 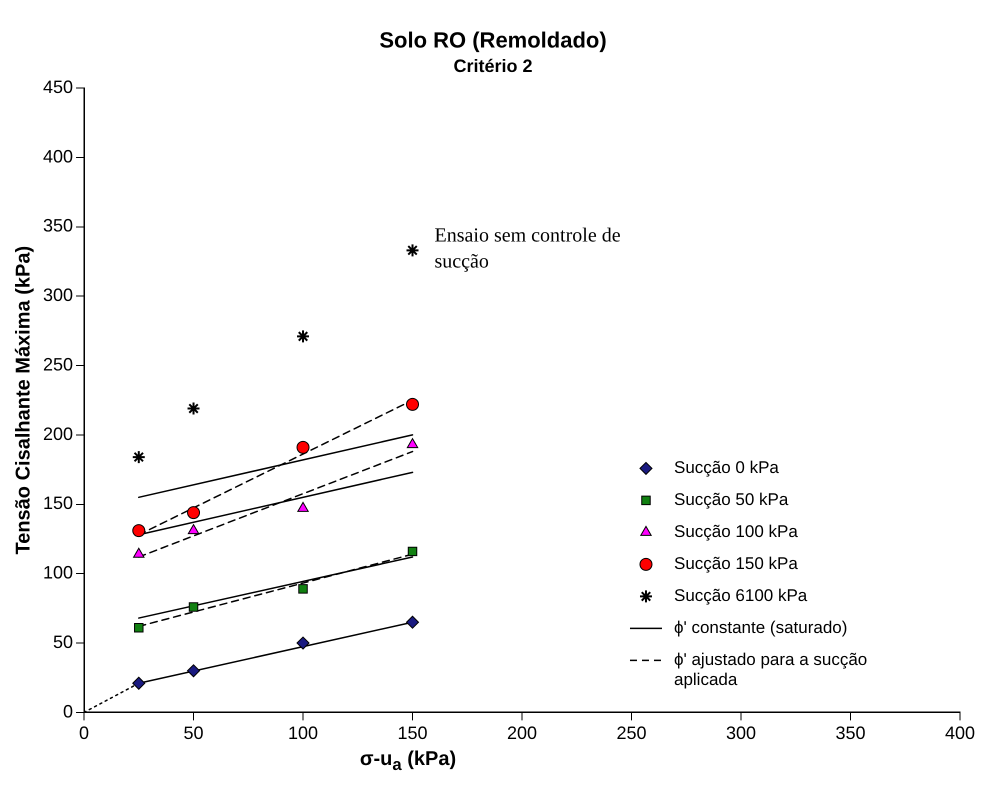 I want to click on x-tick-label: 400, so click(x=960, y=733).